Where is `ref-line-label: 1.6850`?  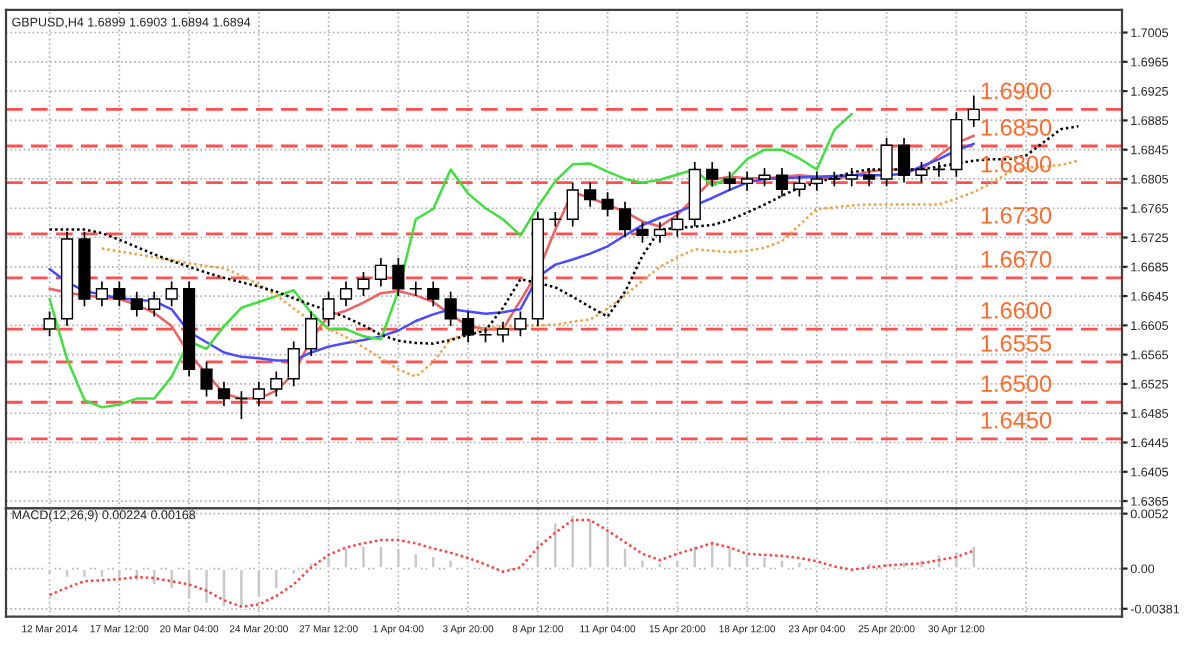
ref-line-label: 1.6850 is located at coordinates (1016, 127).